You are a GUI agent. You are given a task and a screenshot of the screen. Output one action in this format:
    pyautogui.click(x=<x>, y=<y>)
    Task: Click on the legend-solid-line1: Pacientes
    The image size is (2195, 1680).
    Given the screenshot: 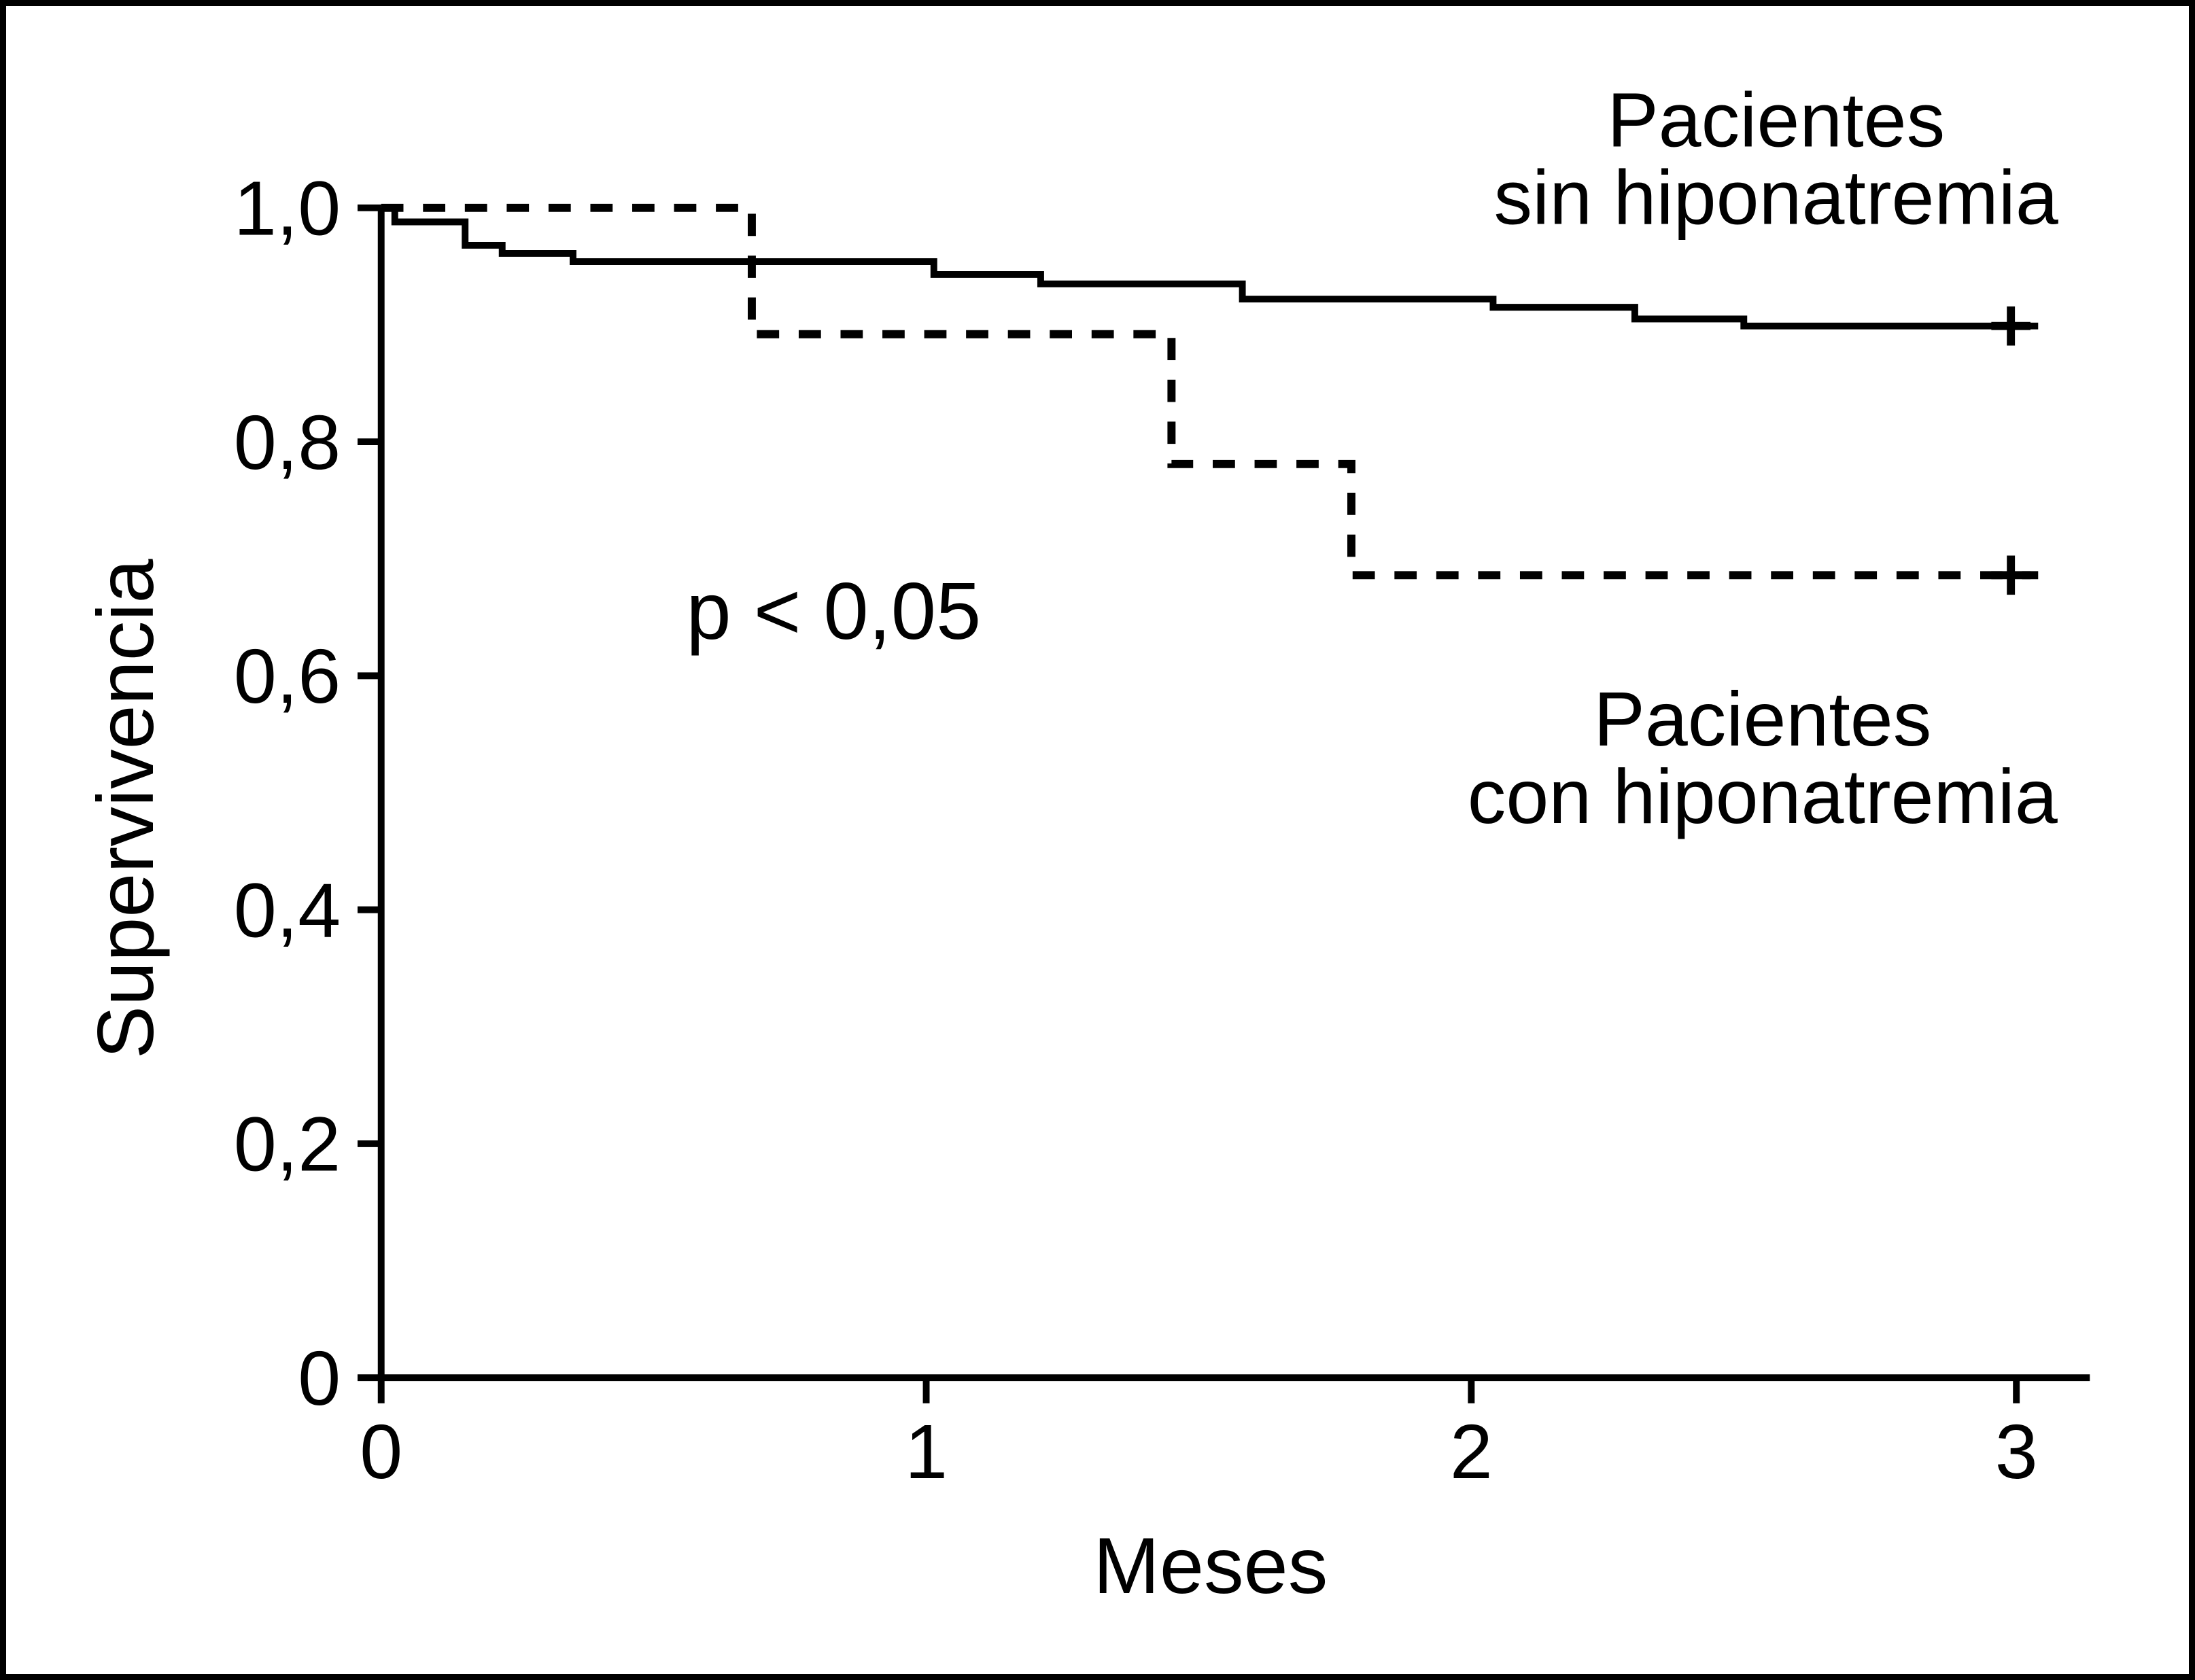 What is the action you would take?
    pyautogui.click(x=1776, y=120)
    